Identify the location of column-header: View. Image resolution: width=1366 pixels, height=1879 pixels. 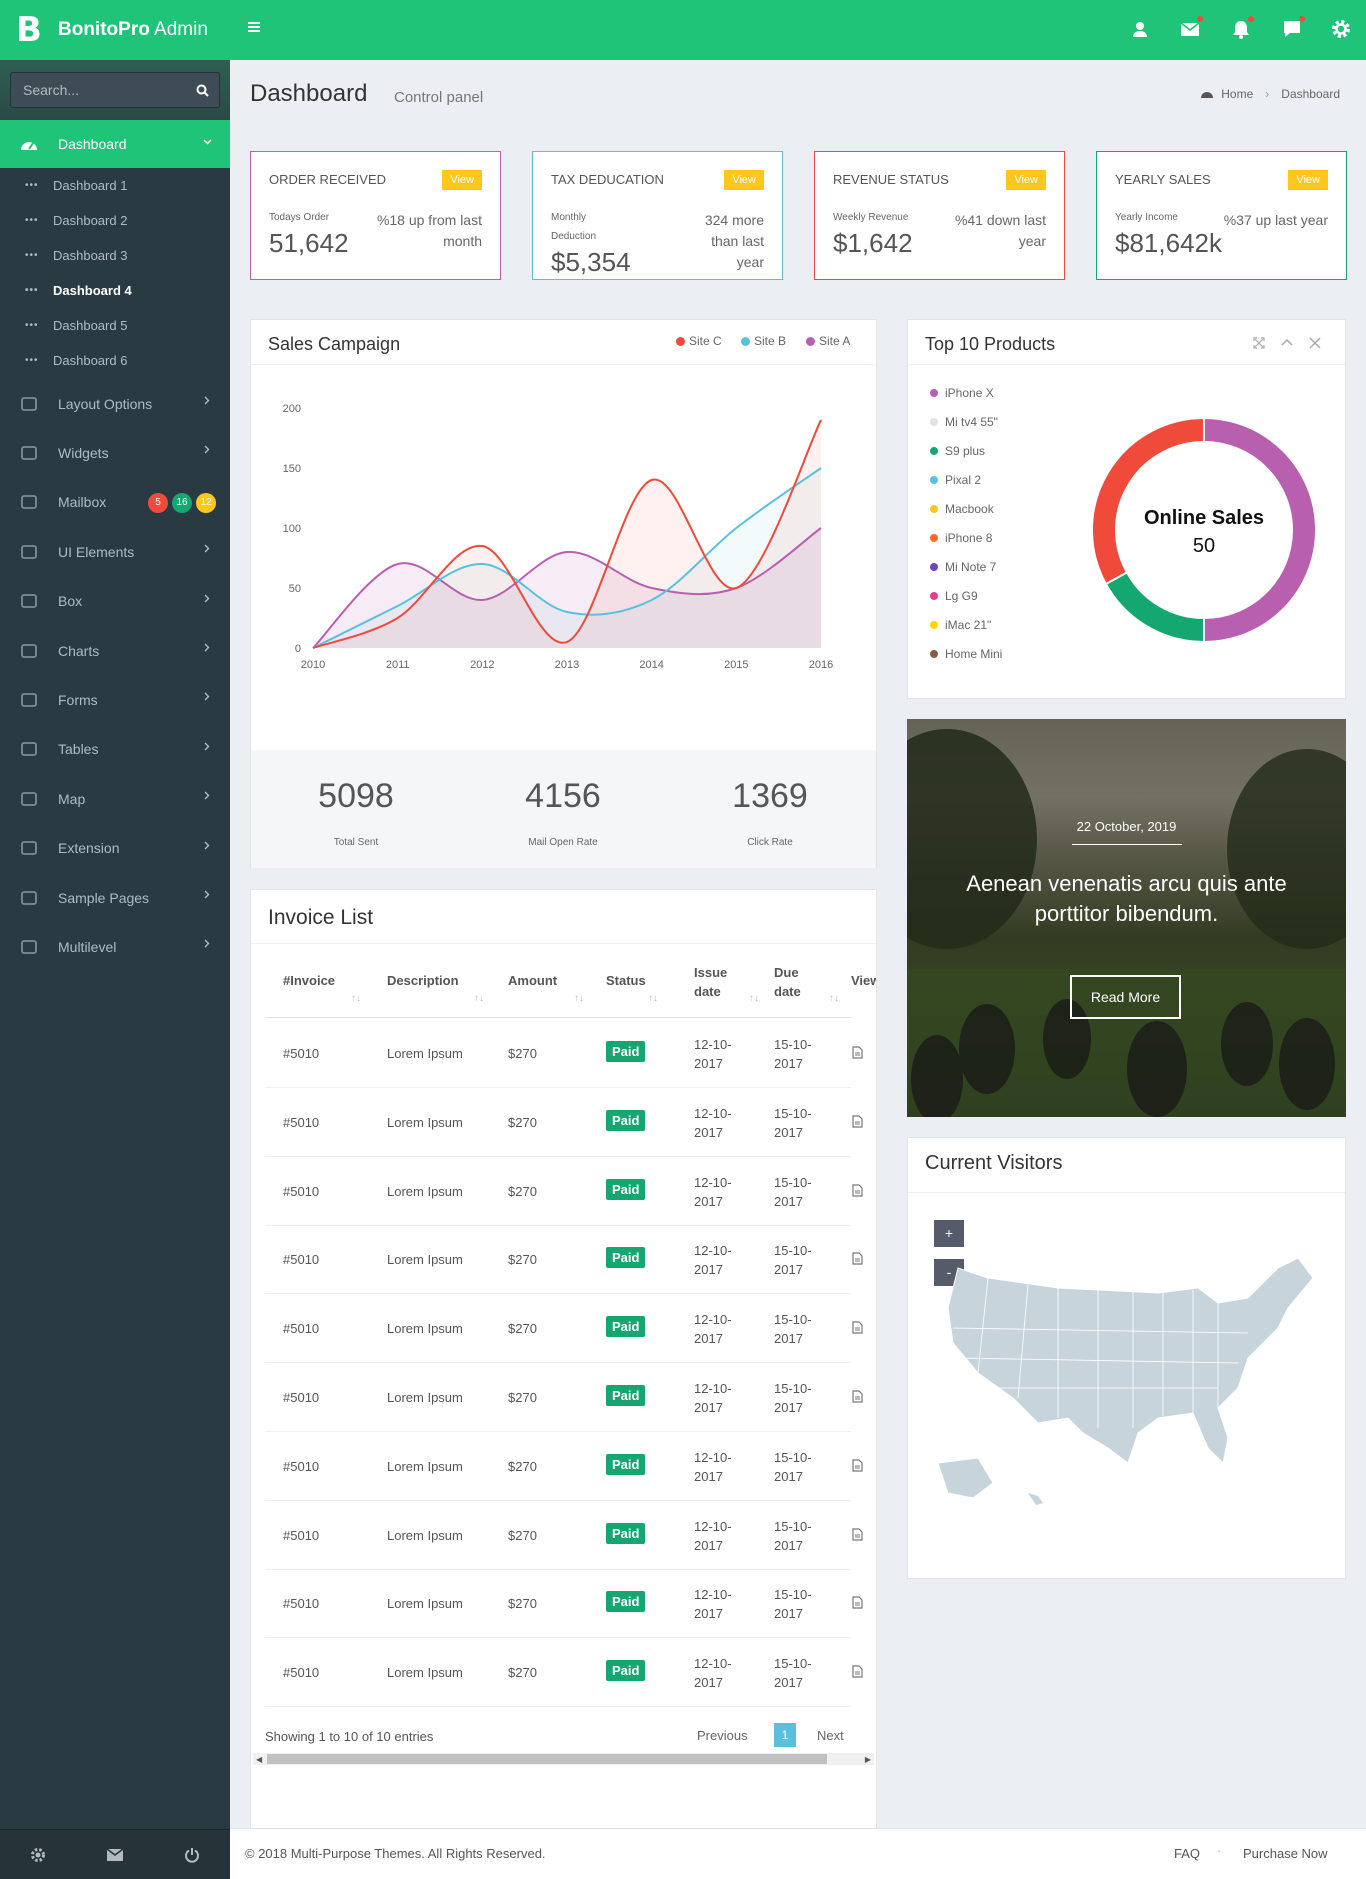
(863, 980).